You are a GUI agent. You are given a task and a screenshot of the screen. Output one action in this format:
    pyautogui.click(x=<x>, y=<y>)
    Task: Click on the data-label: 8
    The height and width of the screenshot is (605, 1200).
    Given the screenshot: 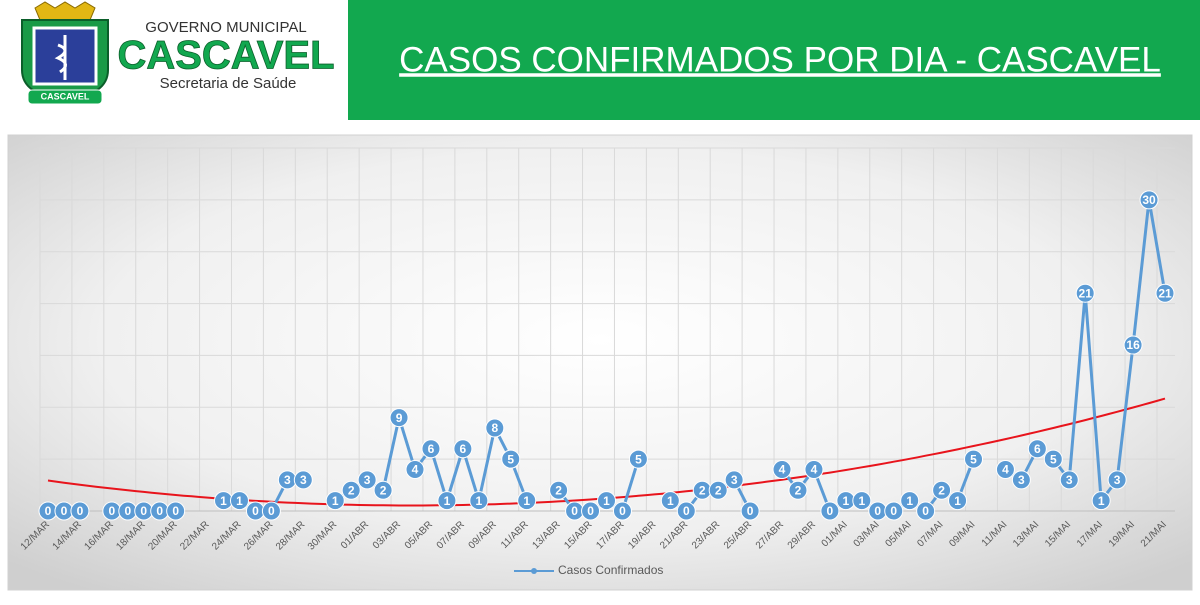 What is the action you would take?
    pyautogui.click(x=494, y=428)
    